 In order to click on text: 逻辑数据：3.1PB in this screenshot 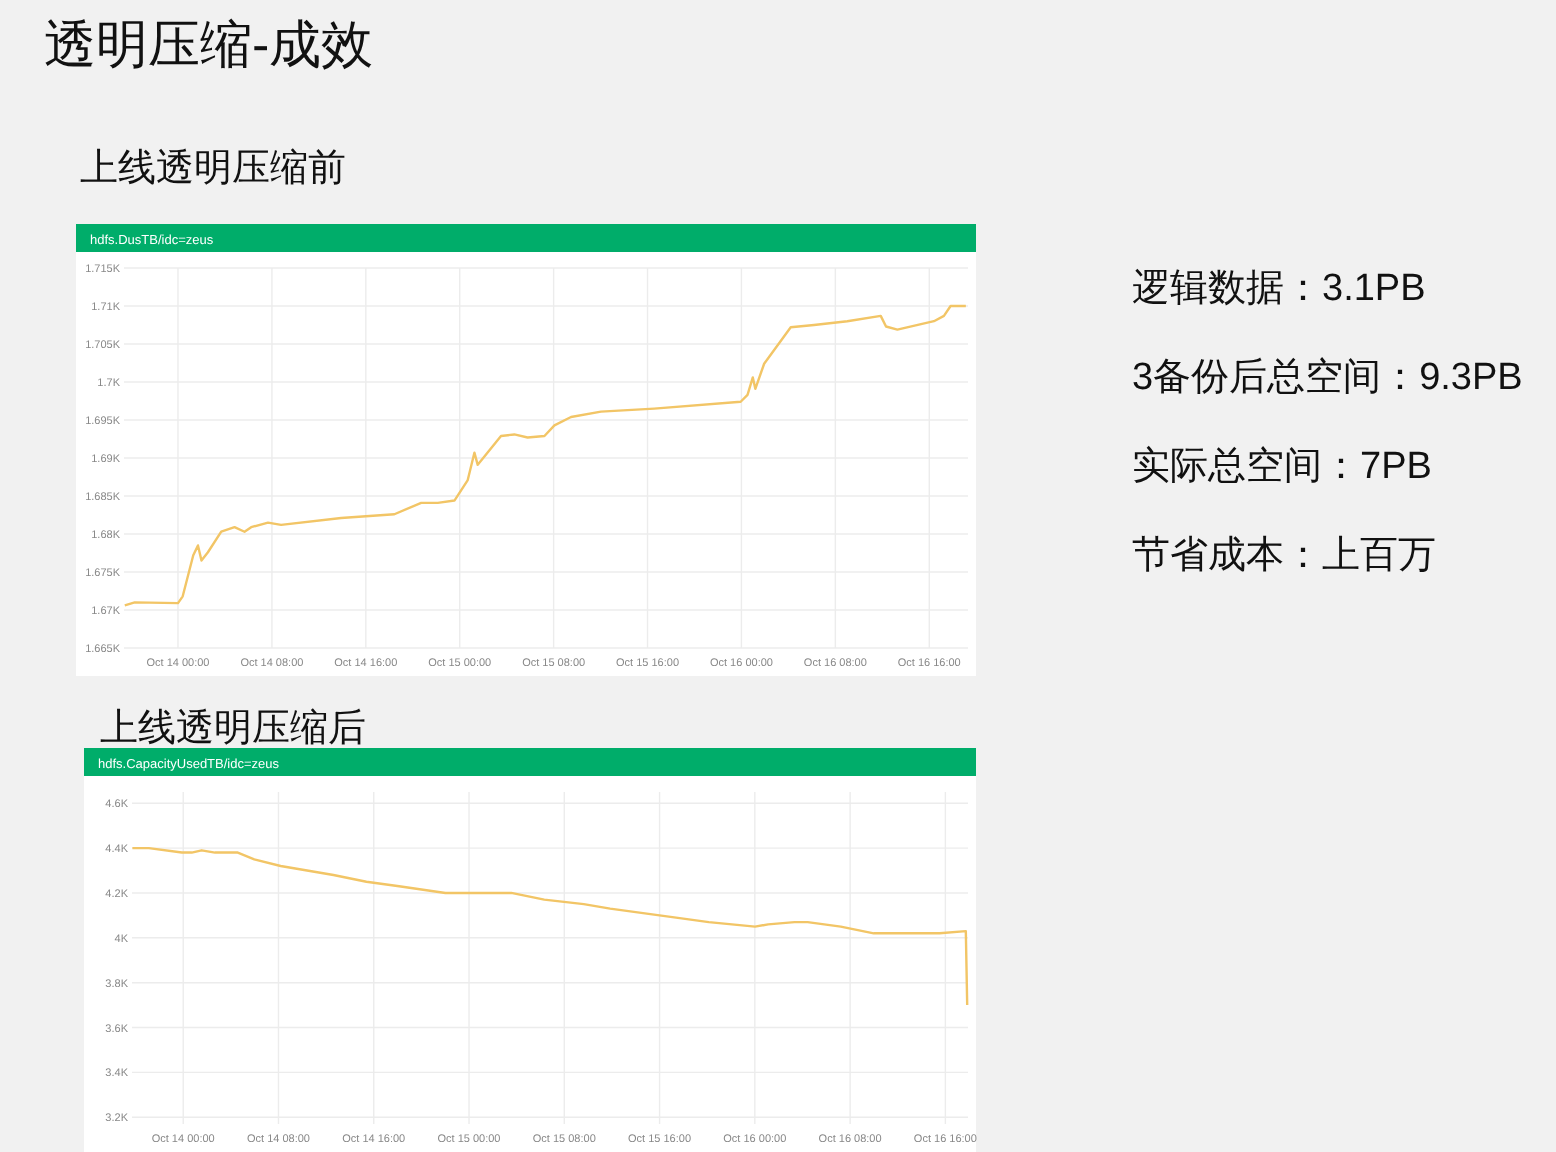, I will do `click(1279, 289)`.